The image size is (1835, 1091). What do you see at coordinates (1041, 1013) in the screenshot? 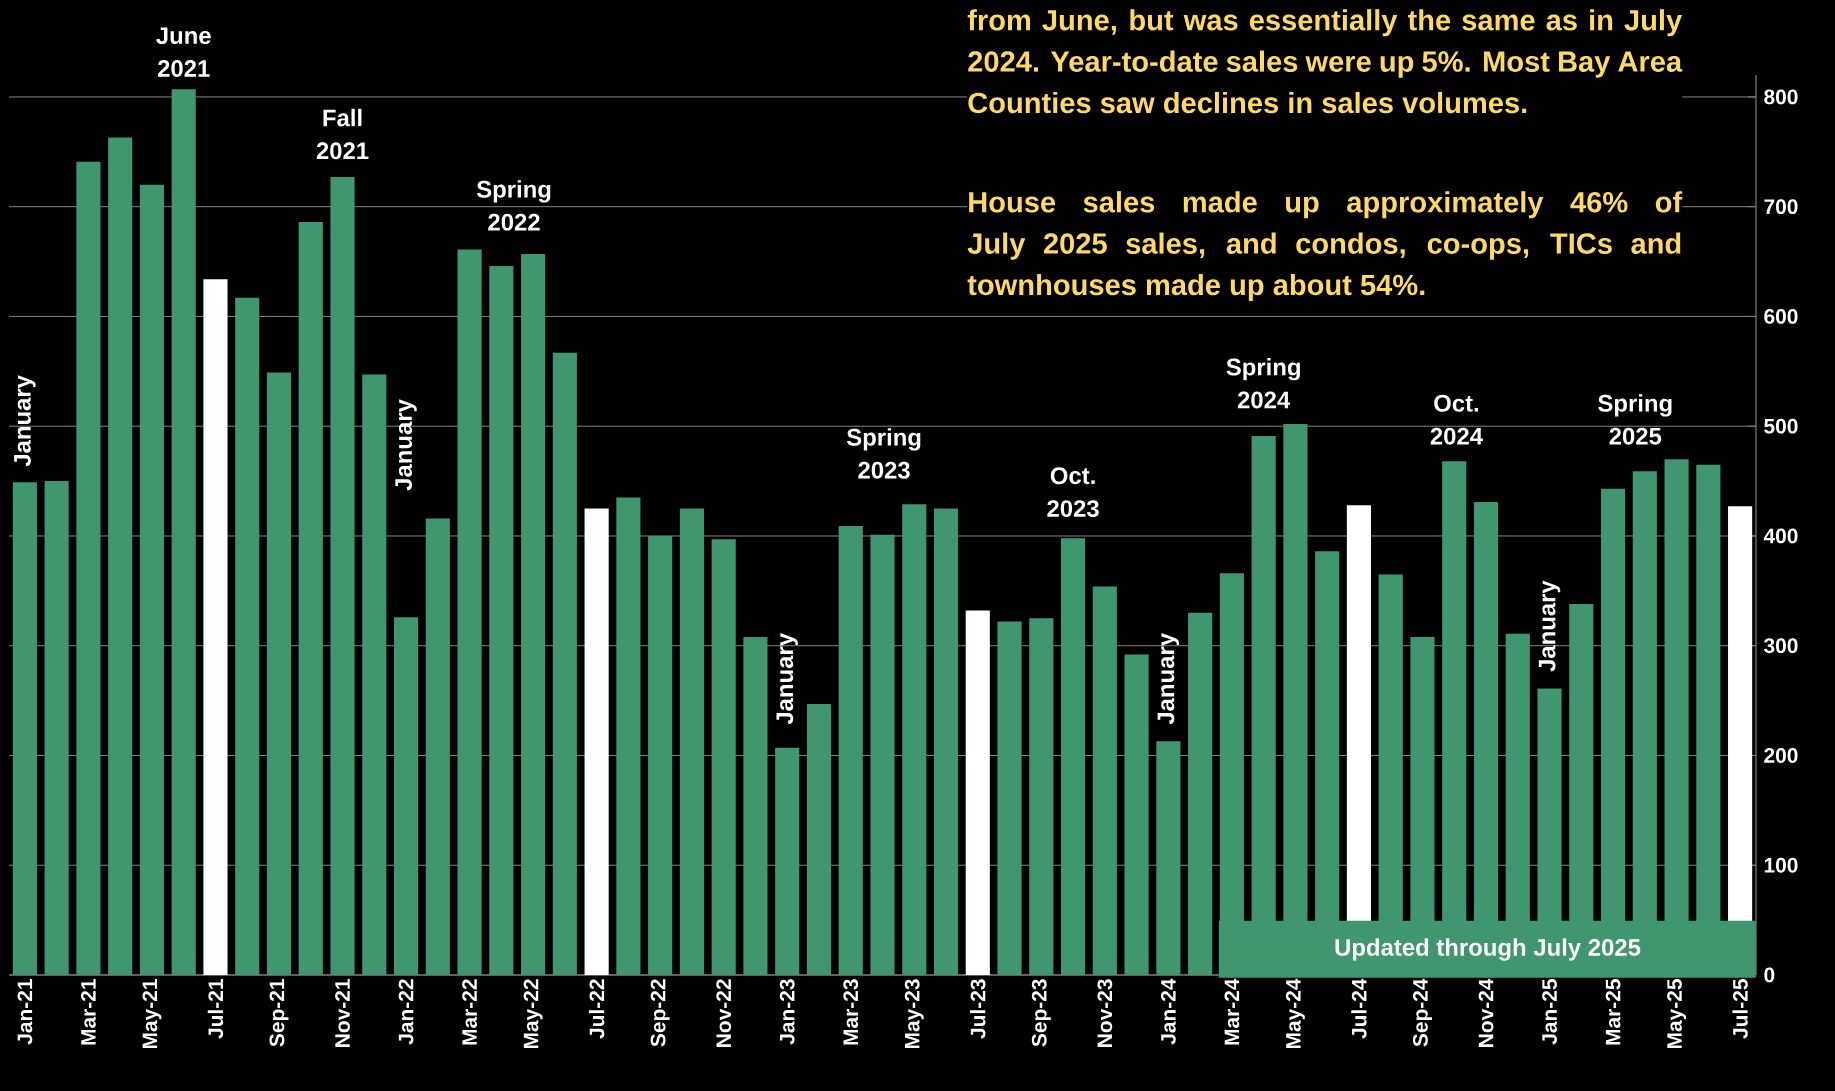
I see `x-tick-label: Sep-23` at bounding box center [1041, 1013].